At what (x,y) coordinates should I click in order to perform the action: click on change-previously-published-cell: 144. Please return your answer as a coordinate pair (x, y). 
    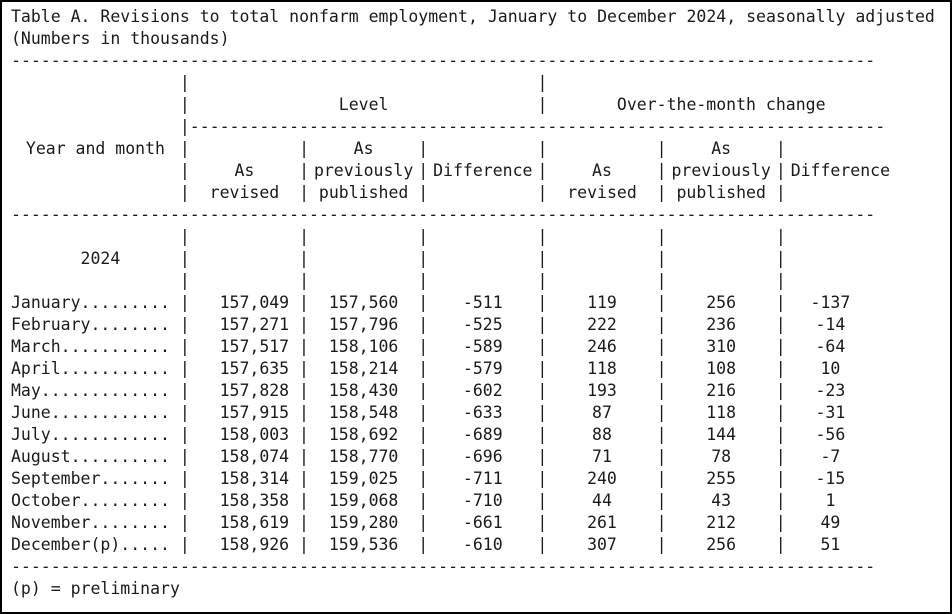
    Looking at the image, I should click on (721, 434).